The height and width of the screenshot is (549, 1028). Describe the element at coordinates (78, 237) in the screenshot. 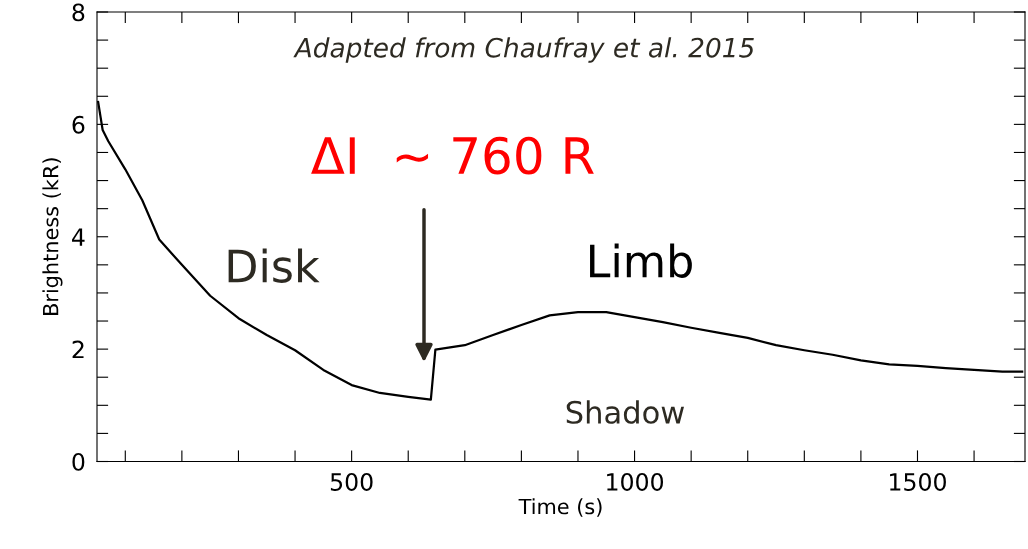

I see `y-tick-label: 4` at that location.